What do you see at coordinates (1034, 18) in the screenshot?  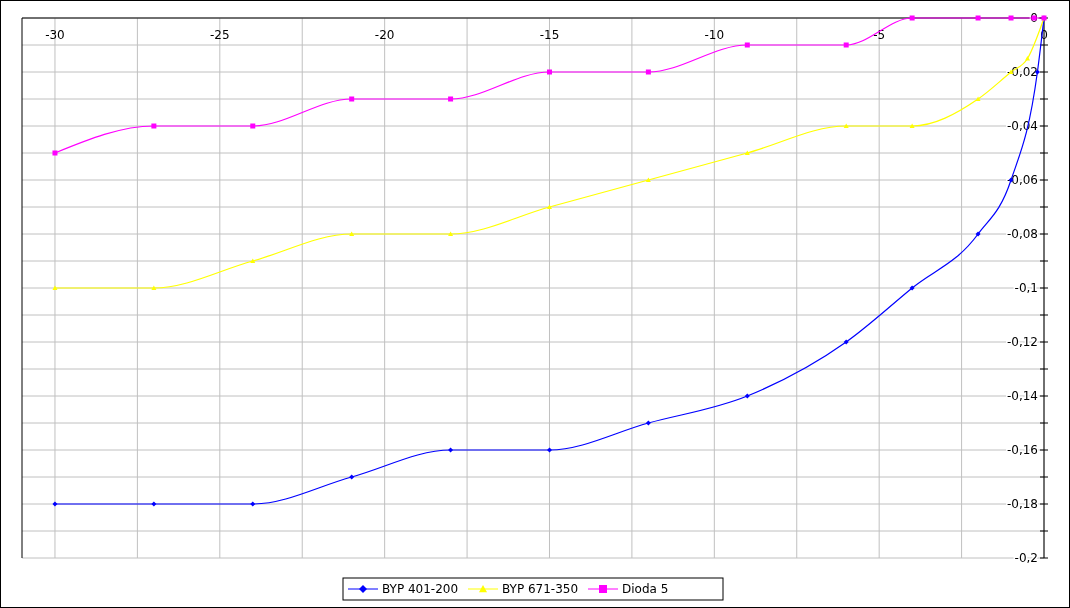 I see `y-tick-label: 0` at bounding box center [1034, 18].